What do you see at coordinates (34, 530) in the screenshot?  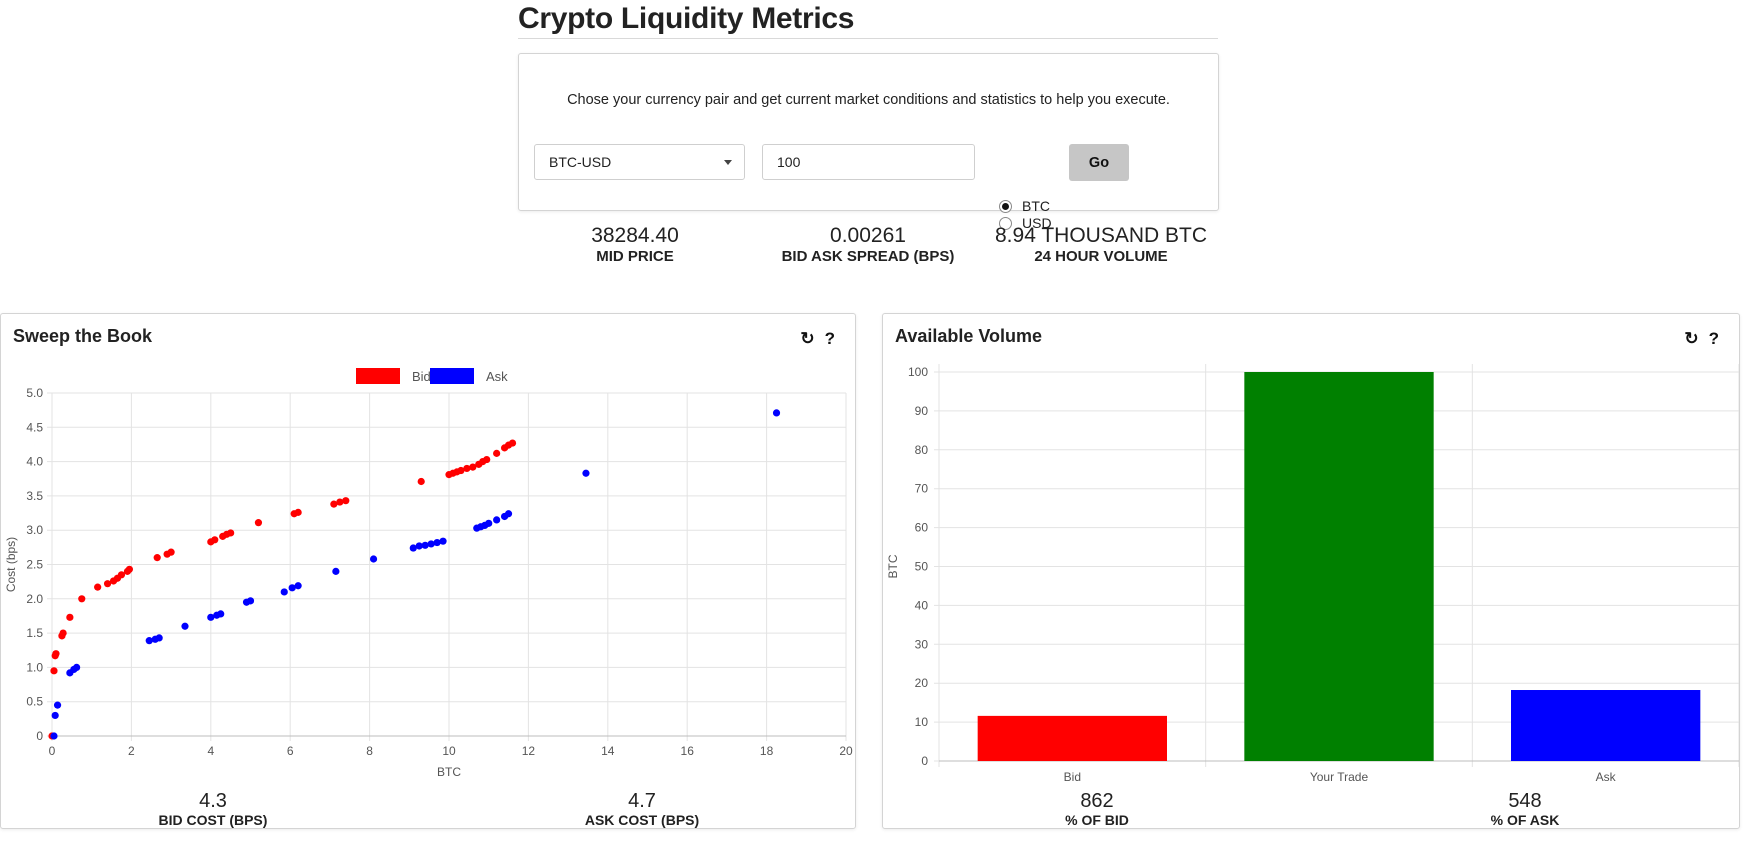 I see `y-tick-label: 3.0` at bounding box center [34, 530].